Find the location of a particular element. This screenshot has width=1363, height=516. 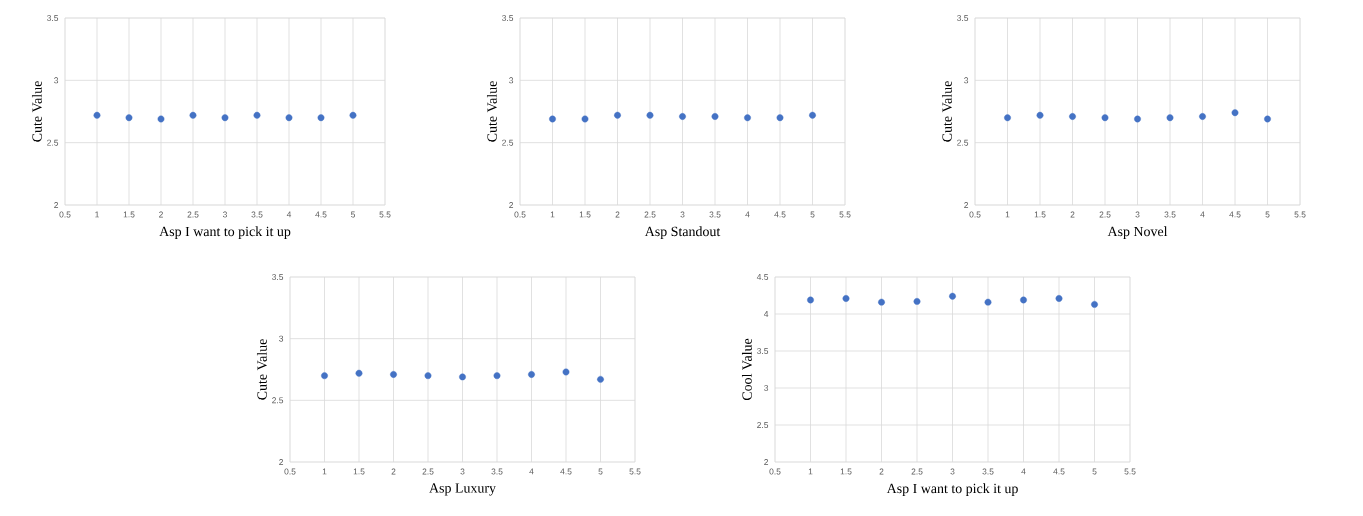

y-axis-title: Cool Value is located at coordinates (746, 369).